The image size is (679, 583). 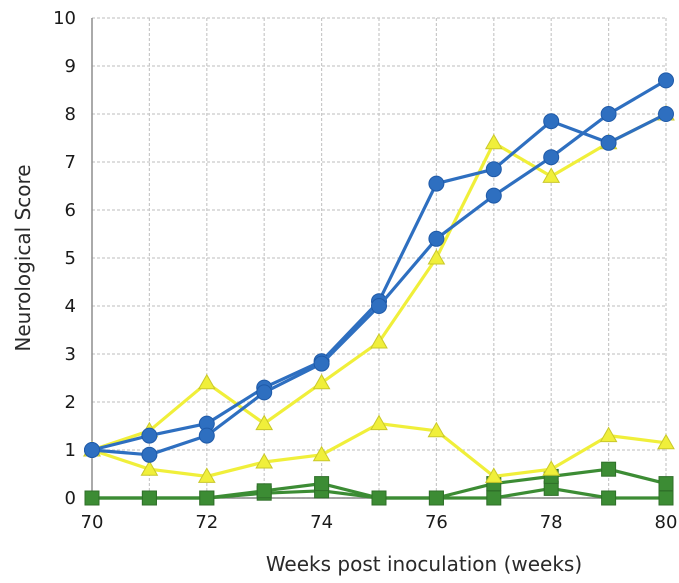 I want to click on y-tick-label: 8, so click(x=70, y=114).